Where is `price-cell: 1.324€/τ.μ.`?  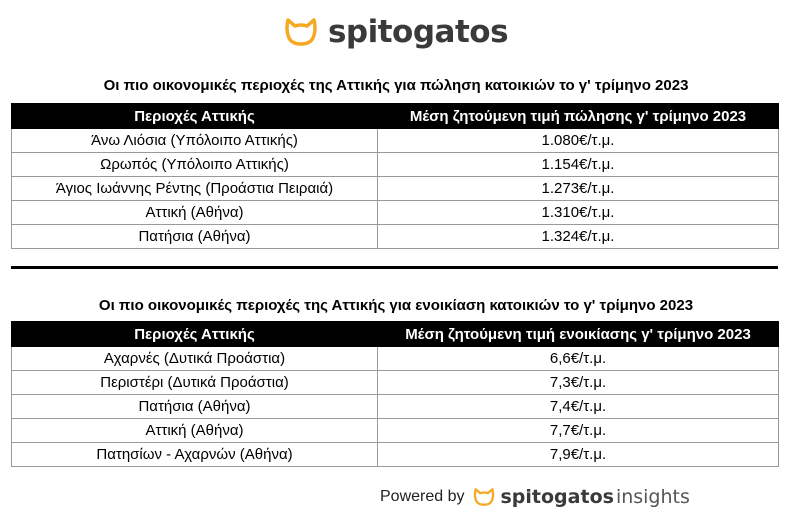 price-cell: 1.324€/τ.μ. is located at coordinates (578, 236).